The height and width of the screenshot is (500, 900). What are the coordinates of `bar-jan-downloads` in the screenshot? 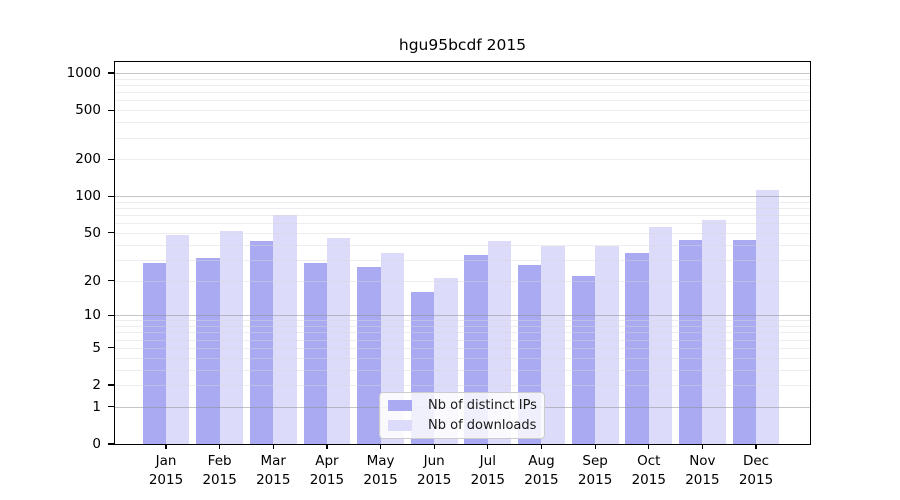 It's located at (178, 339).